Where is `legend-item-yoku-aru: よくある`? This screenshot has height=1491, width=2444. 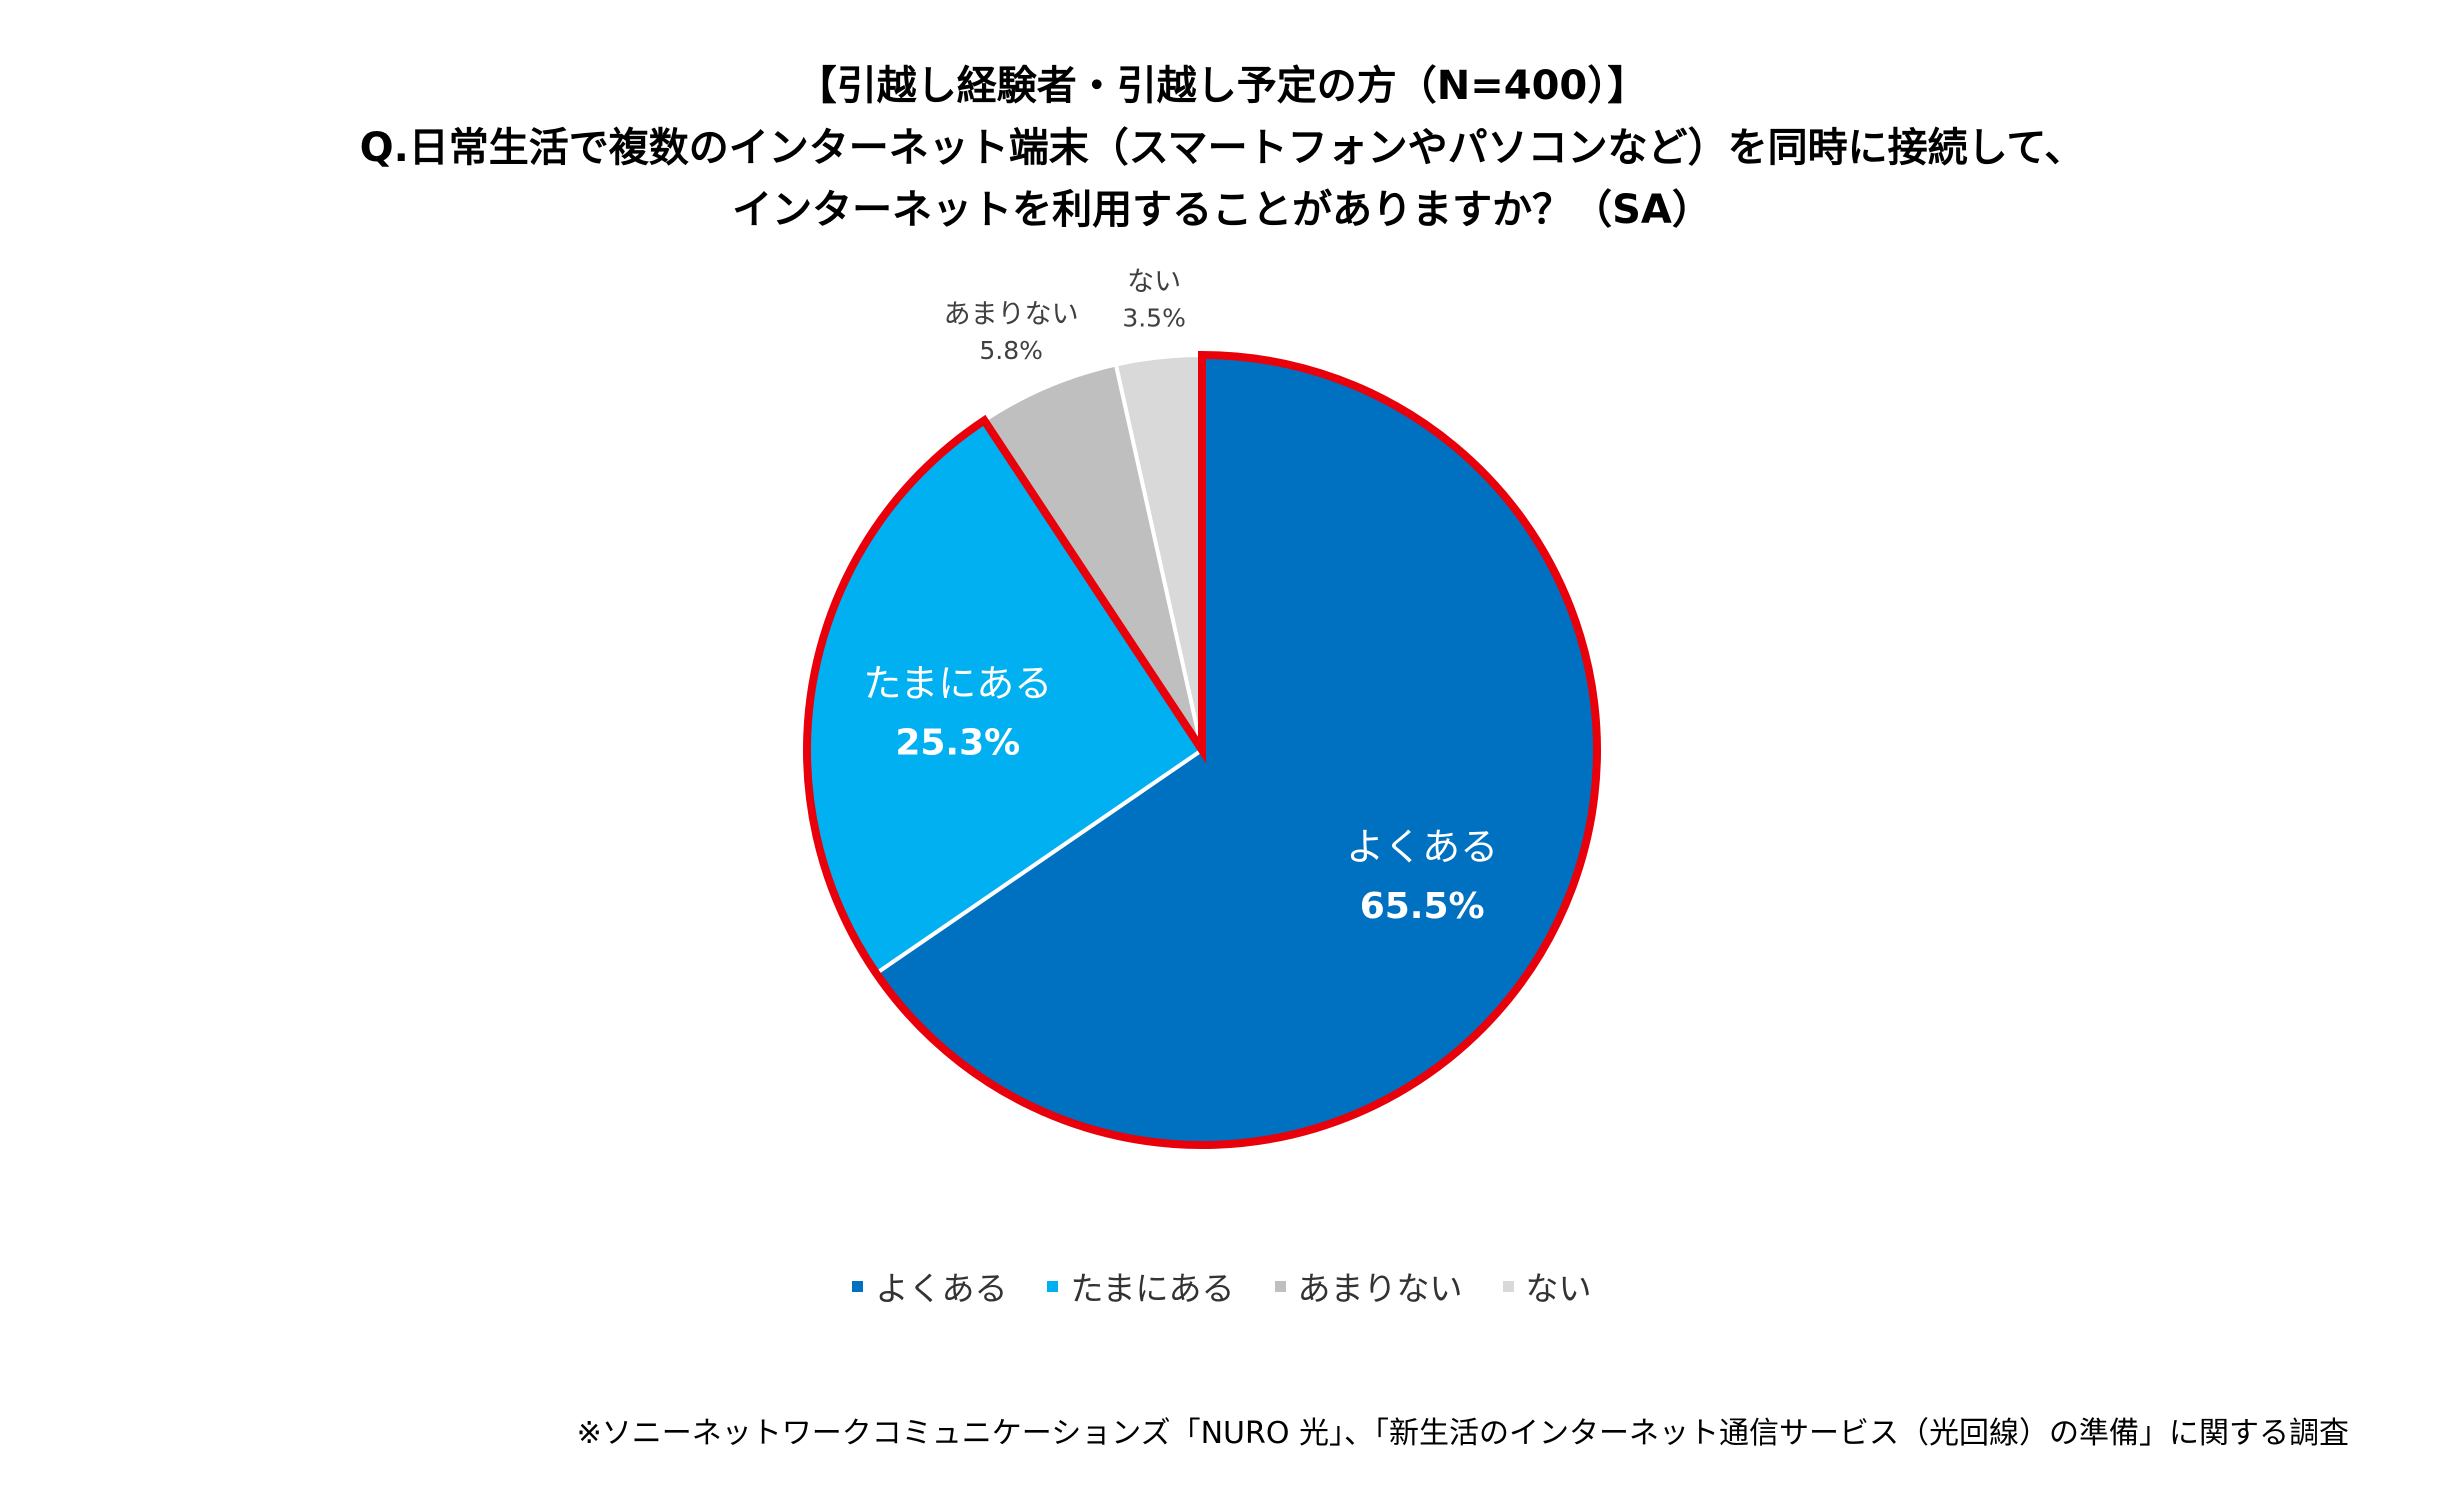
legend-item-yoku-aru: よくある is located at coordinates (929, 1286).